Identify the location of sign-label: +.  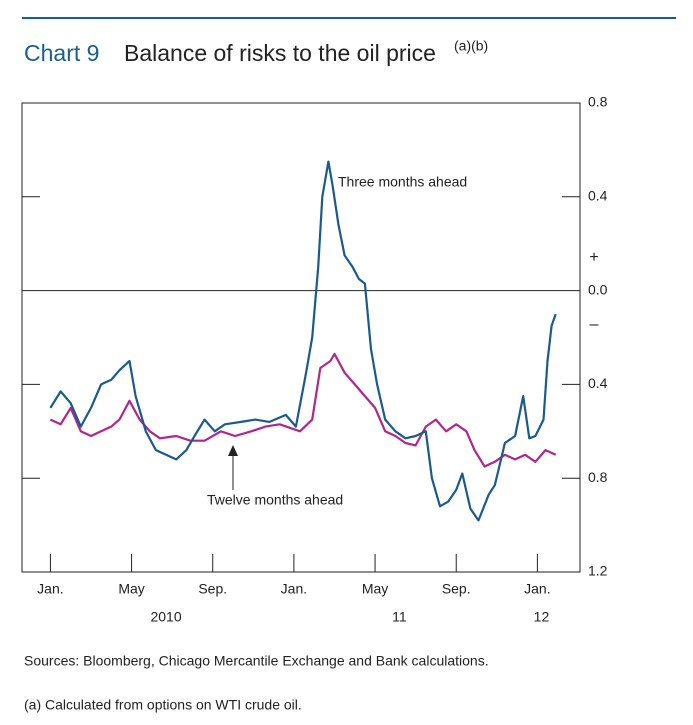
(593, 257).